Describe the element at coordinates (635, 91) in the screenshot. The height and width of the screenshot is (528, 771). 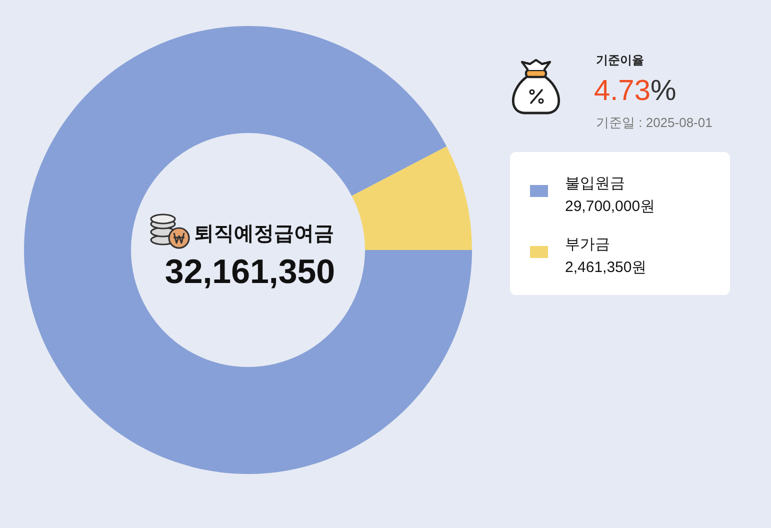
I see `annotation: 4.73%` at that location.